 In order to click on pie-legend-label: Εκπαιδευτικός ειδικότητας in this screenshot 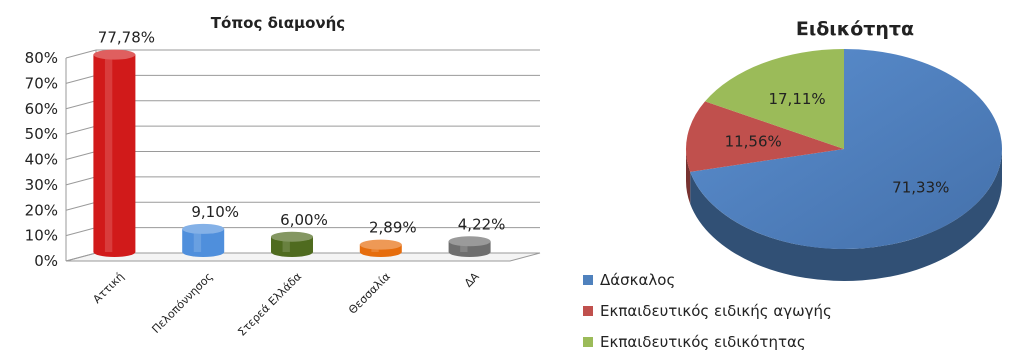, I will do `click(703, 342)`.